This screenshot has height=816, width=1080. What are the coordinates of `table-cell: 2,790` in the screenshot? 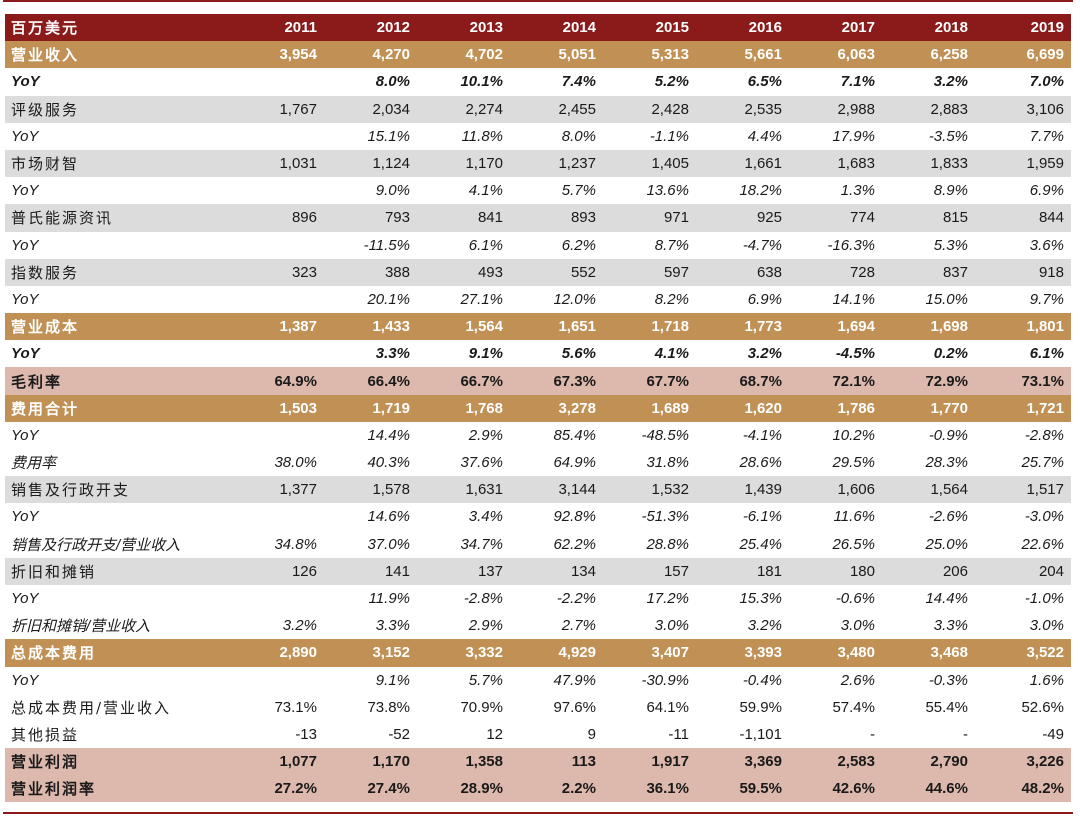 It's located at (928, 762).